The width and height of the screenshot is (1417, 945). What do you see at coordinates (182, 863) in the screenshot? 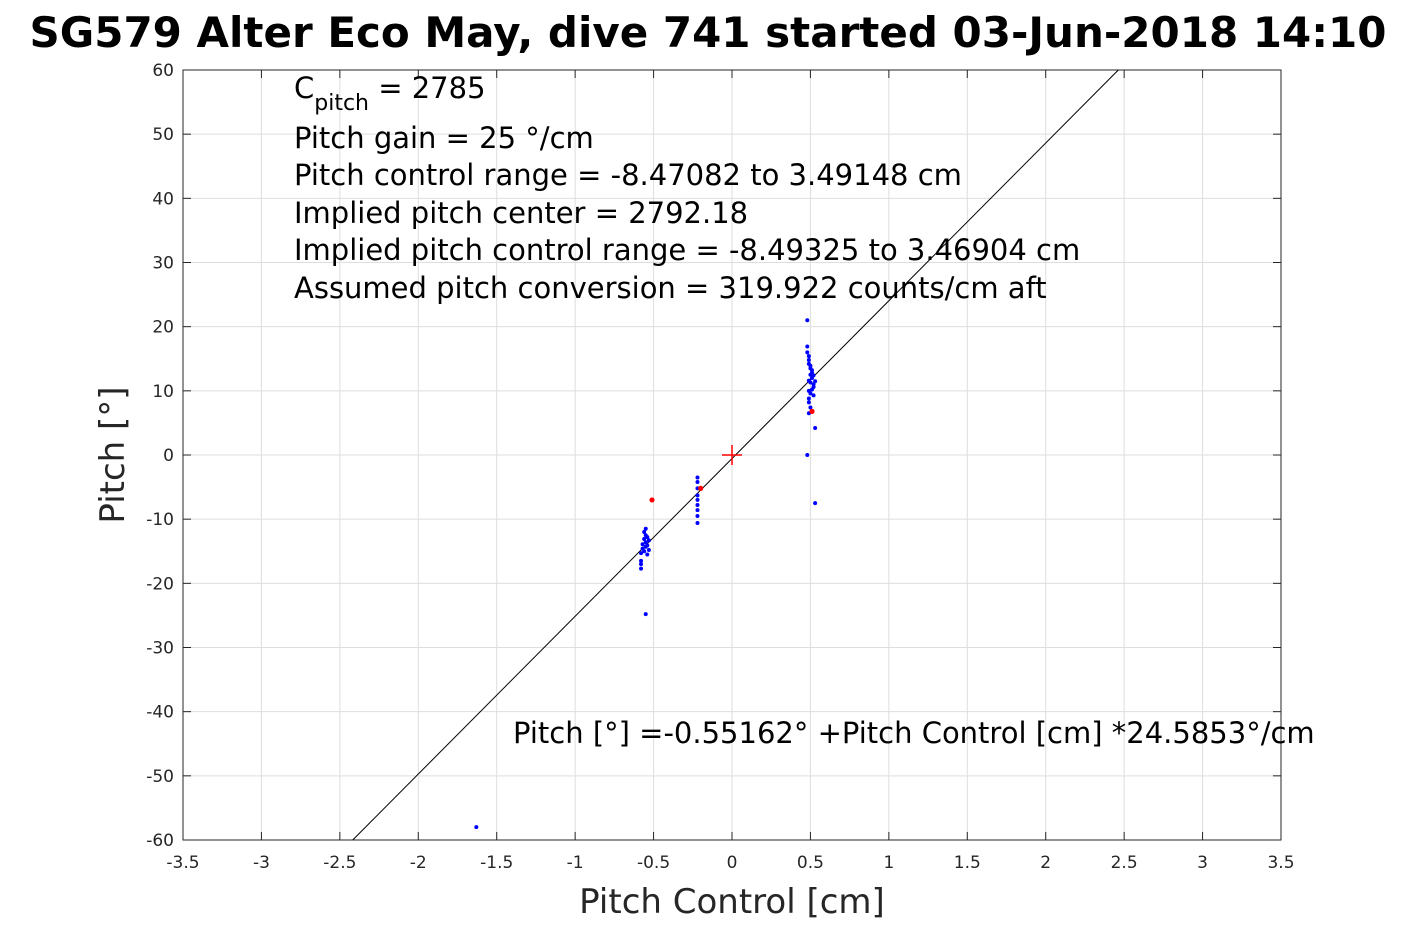
I see `x-tick-label: -3.5` at bounding box center [182, 863].